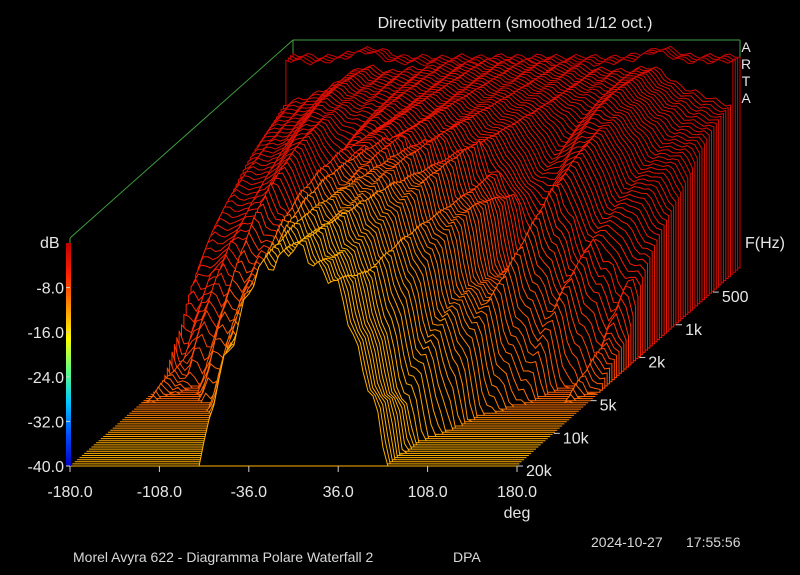  I want to click on x-tick-label: -108.0, so click(159, 492).